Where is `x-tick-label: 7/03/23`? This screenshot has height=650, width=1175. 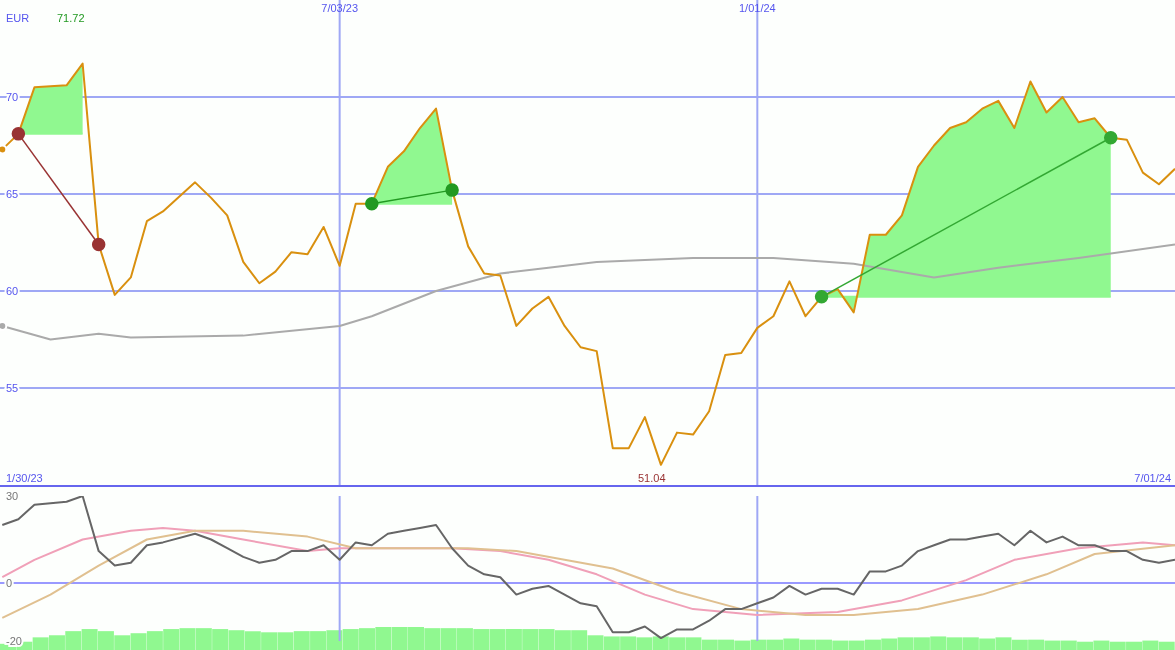 x-tick-label: 7/03/23 is located at coordinates (339, 7).